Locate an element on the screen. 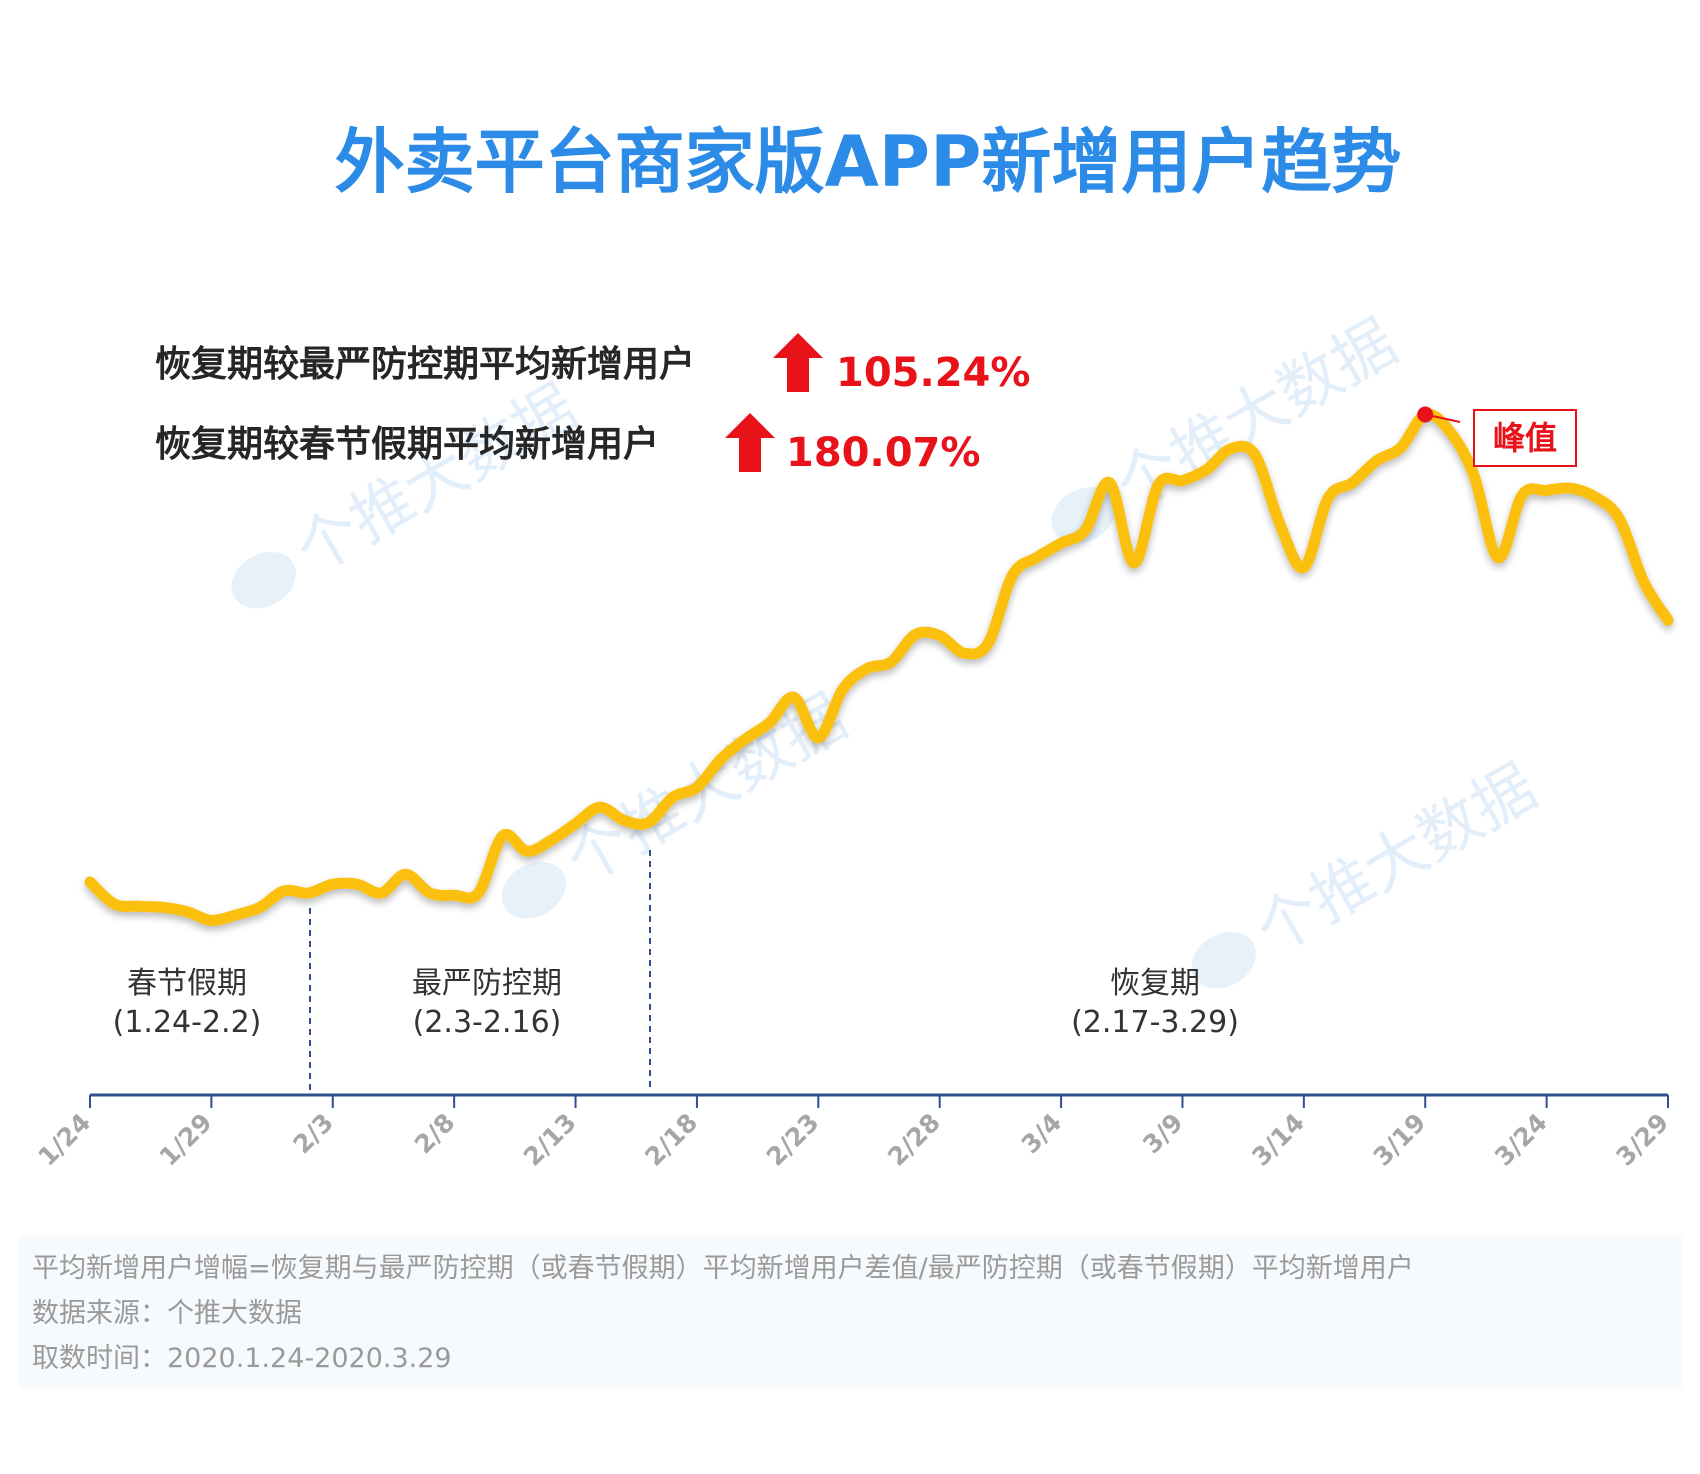 The height and width of the screenshot is (1474, 1700). period-name-holiday: 春节假期 is located at coordinates (187, 983).